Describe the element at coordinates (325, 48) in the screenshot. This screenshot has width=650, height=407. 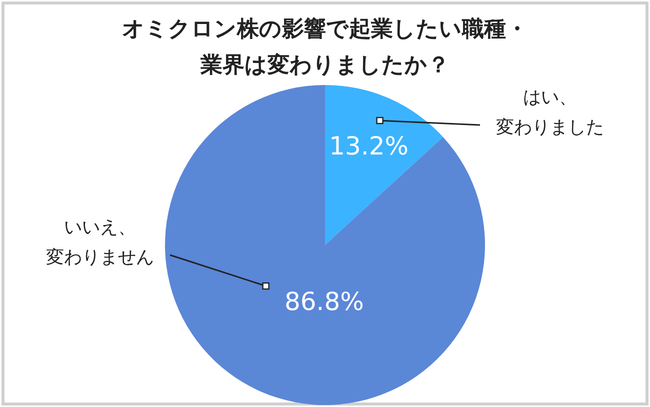
I see `title: オミクロン株の影響で起業したい職種・業界は変わりましたか？` at that location.